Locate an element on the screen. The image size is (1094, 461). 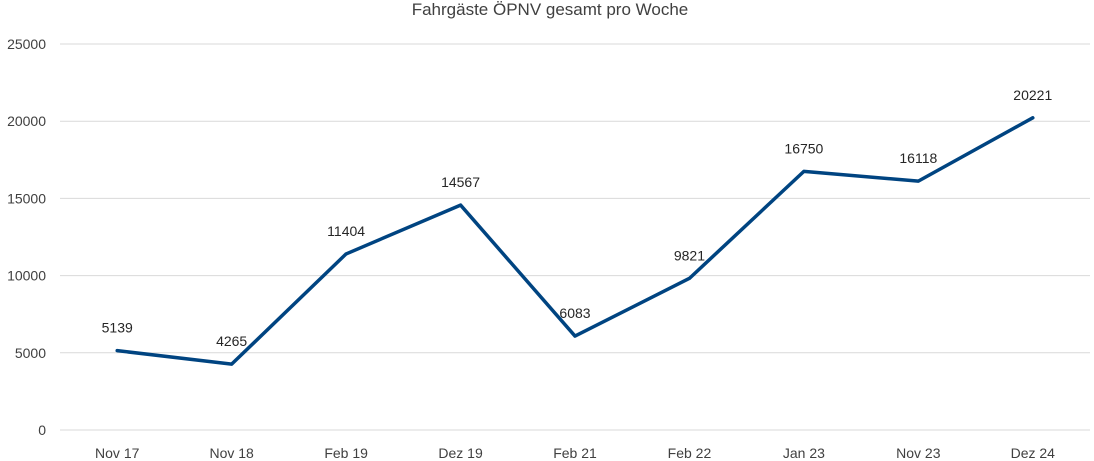
y-tick-label: 0 is located at coordinates (42, 430).